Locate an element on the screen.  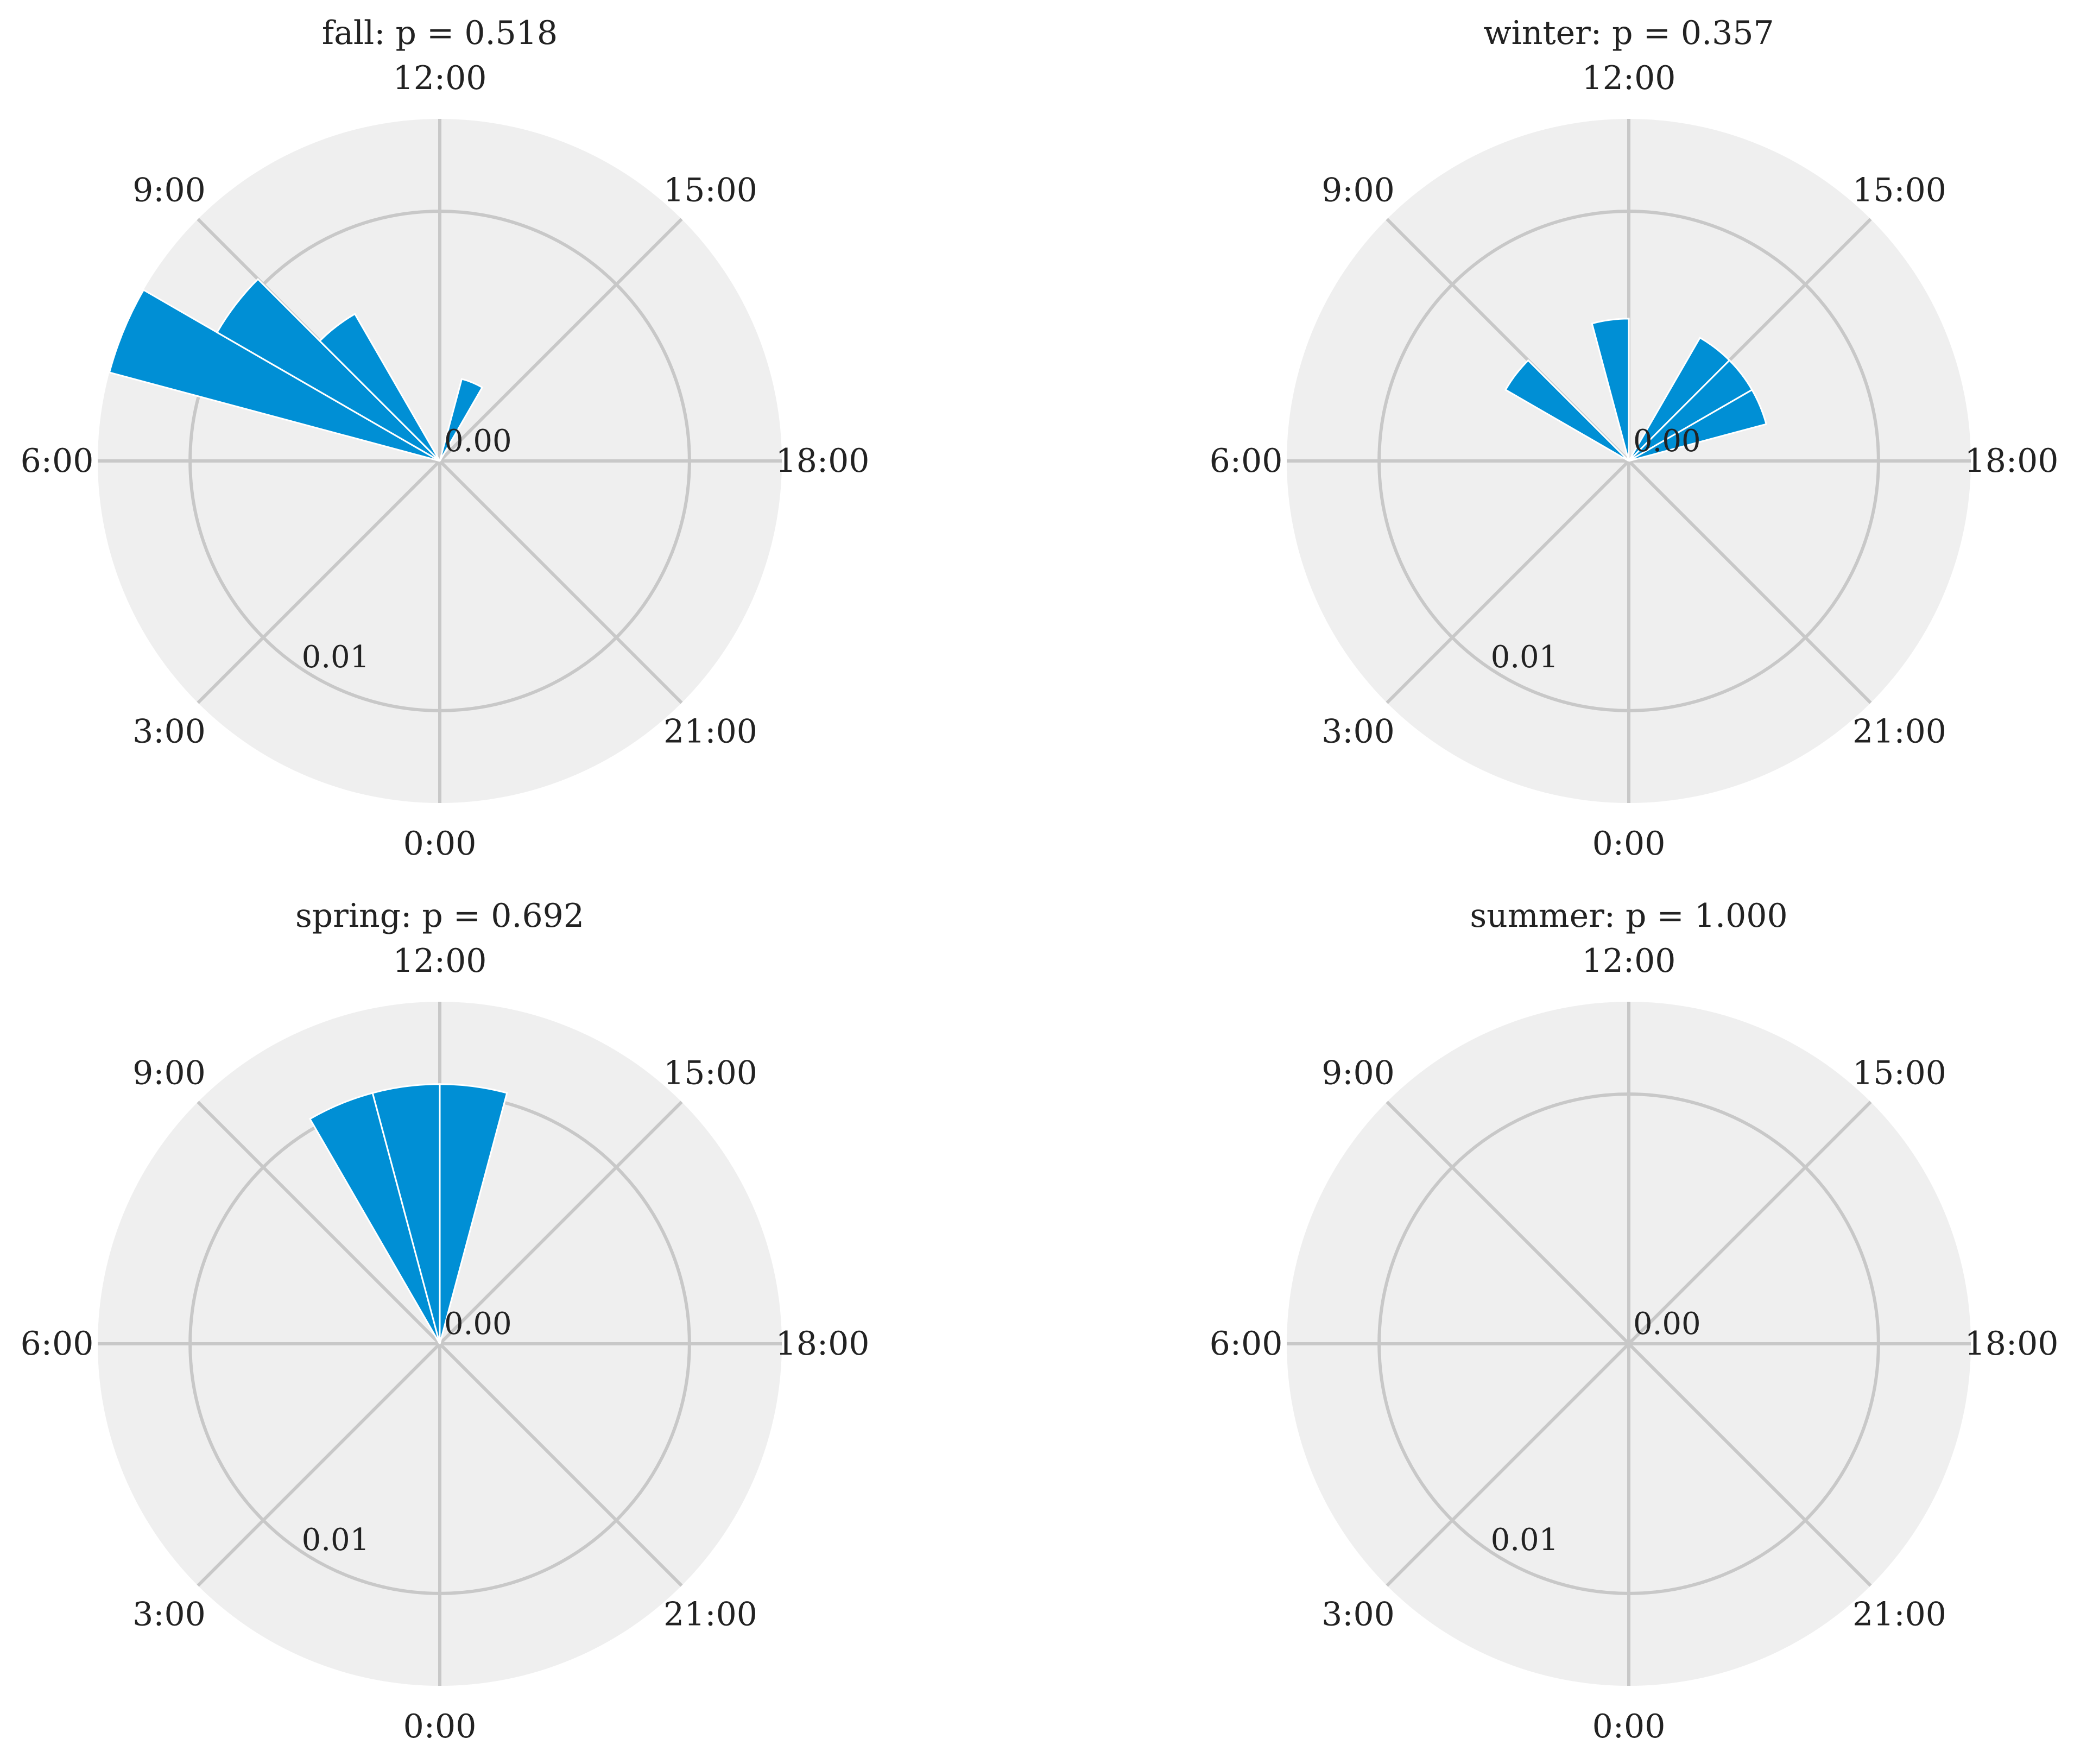
panel-title: summer: p = 1.000 is located at coordinates (1629, 916).